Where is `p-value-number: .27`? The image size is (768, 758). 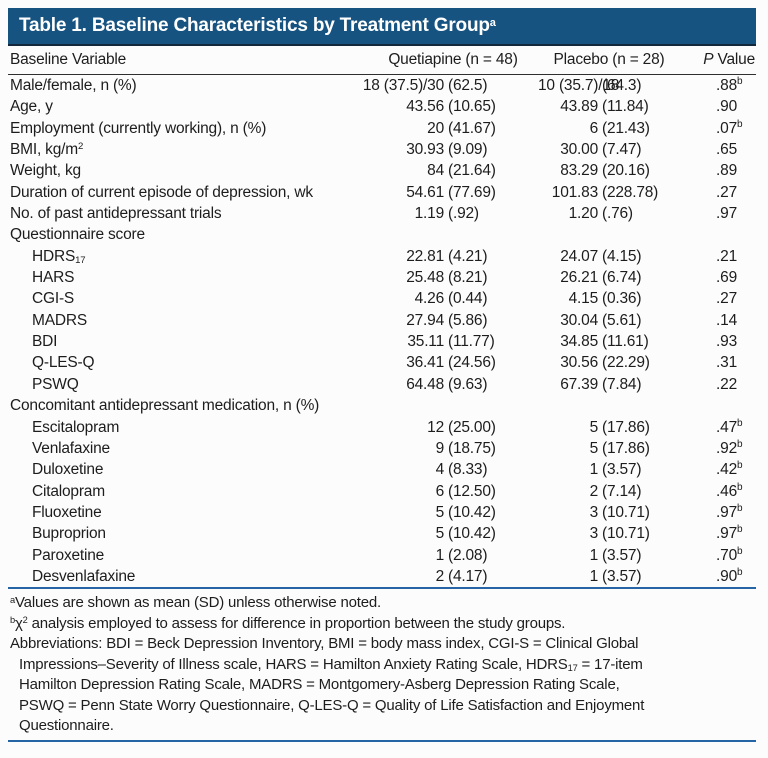 p-value-number: .27 is located at coordinates (726, 192).